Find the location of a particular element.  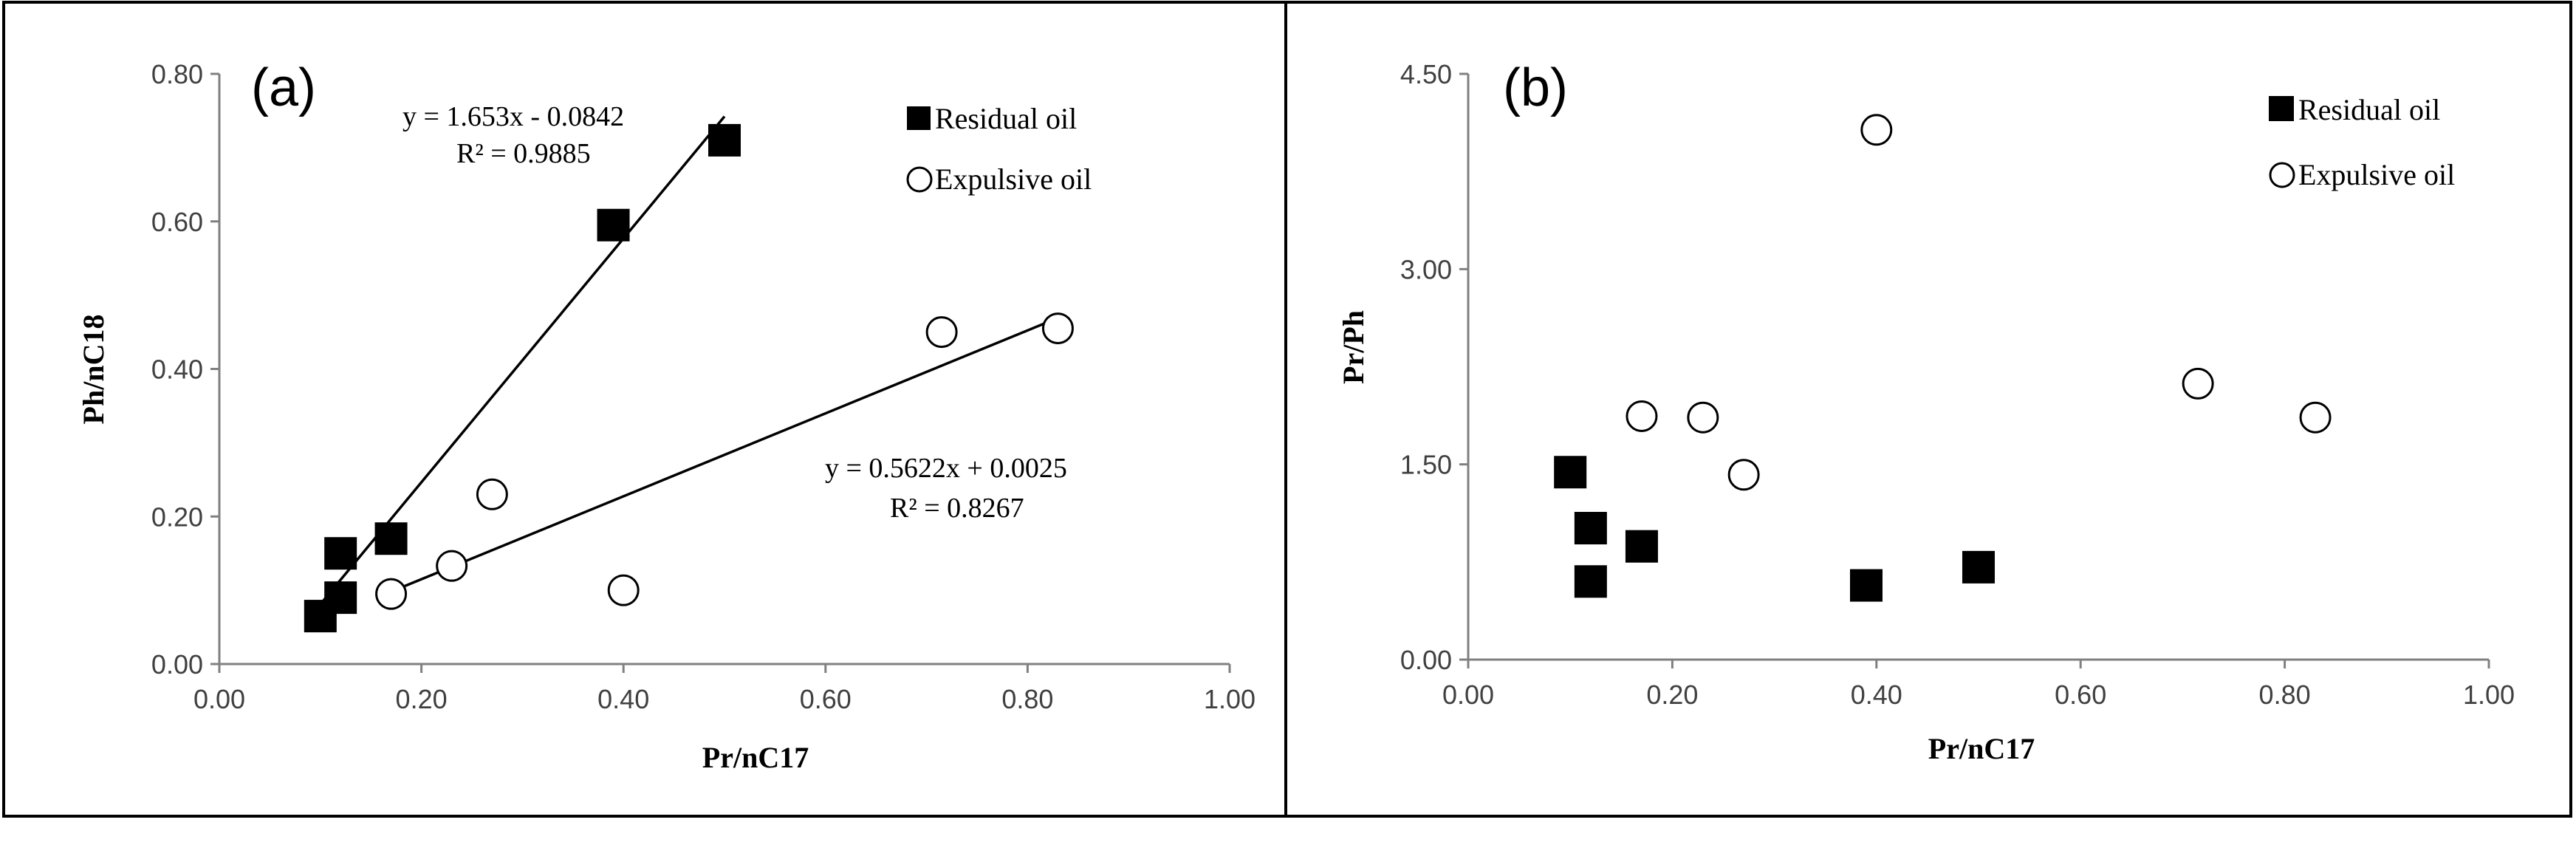

panel-b-x-tick-label: 1.00 is located at coordinates (2489, 695).